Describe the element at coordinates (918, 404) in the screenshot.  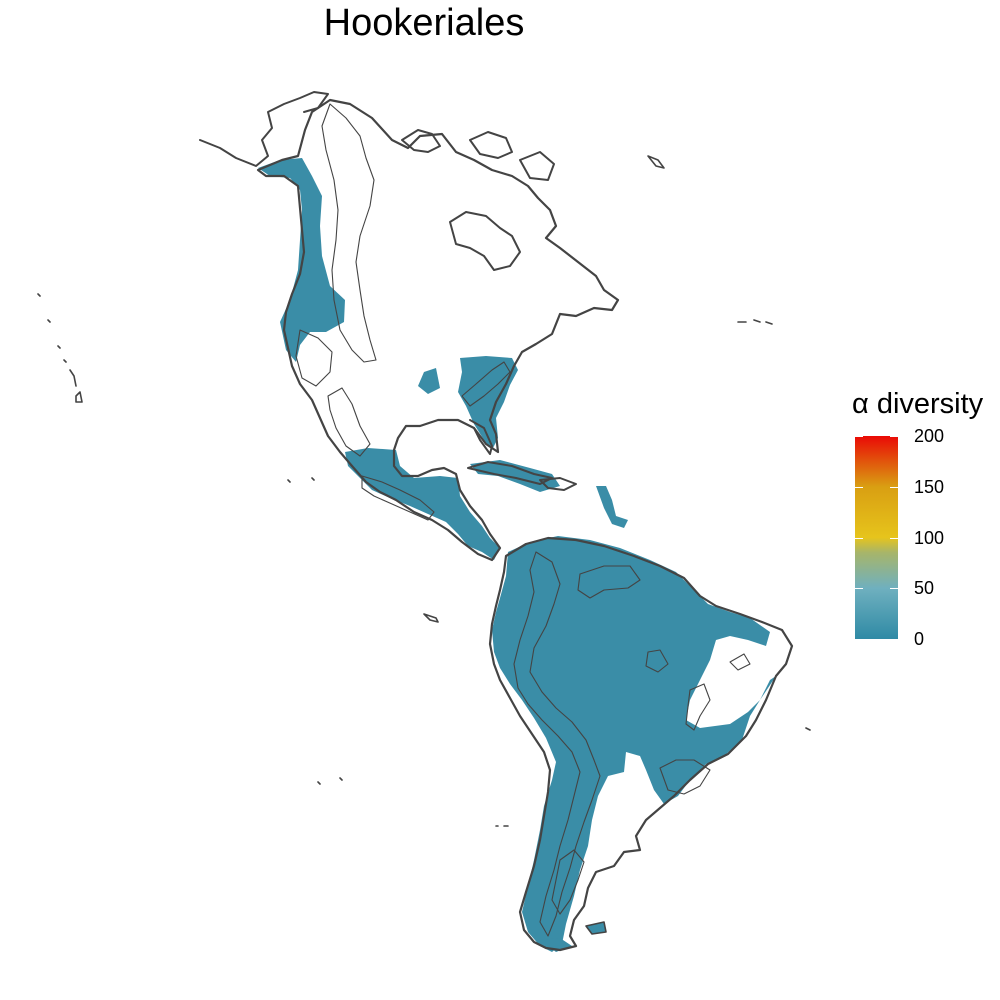
I see `legend-title: α diversity` at that location.